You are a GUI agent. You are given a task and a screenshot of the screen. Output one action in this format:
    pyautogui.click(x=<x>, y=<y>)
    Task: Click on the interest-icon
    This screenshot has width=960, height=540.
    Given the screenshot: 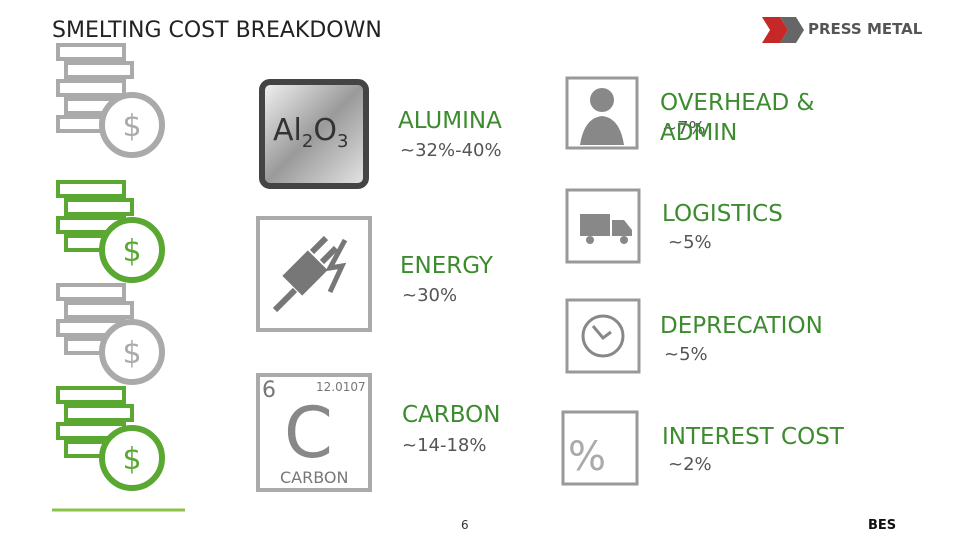 What is the action you would take?
    pyautogui.click(x=600, y=448)
    